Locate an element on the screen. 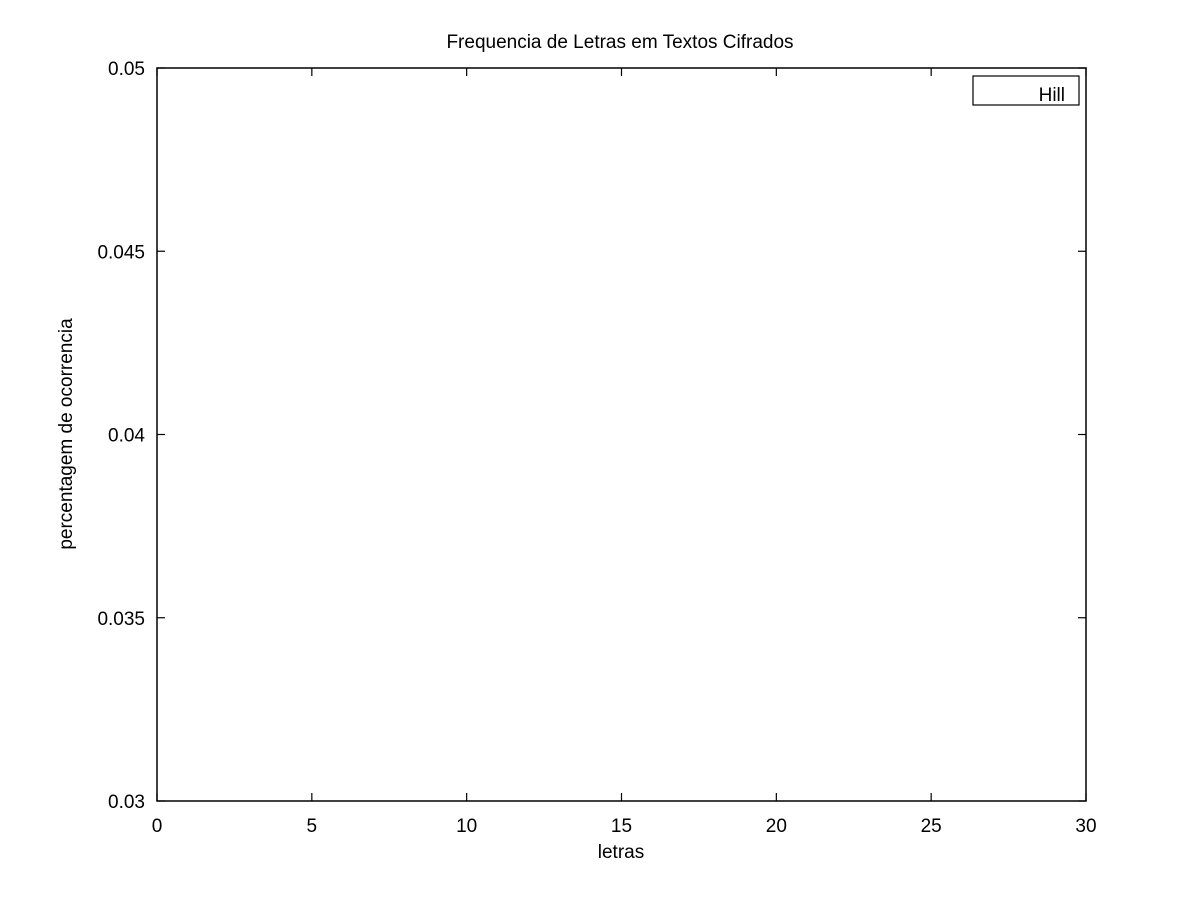  y-tick-label: 0.045 is located at coordinates (121, 252).